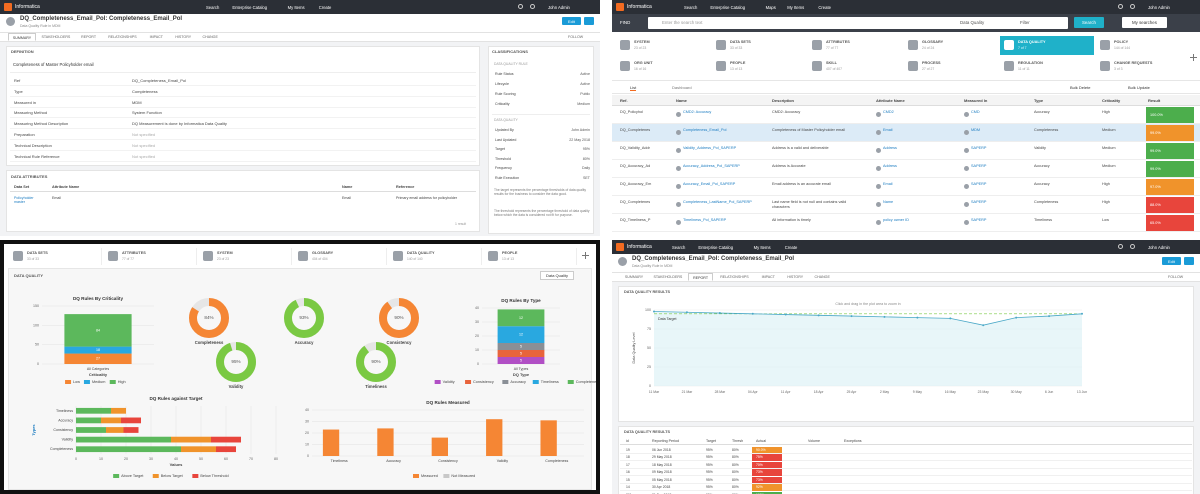 The width and height of the screenshot is (1200, 494). Describe the element at coordinates (1080, 87) in the screenshot. I see `bulk-action: Bulk Delete` at that location.